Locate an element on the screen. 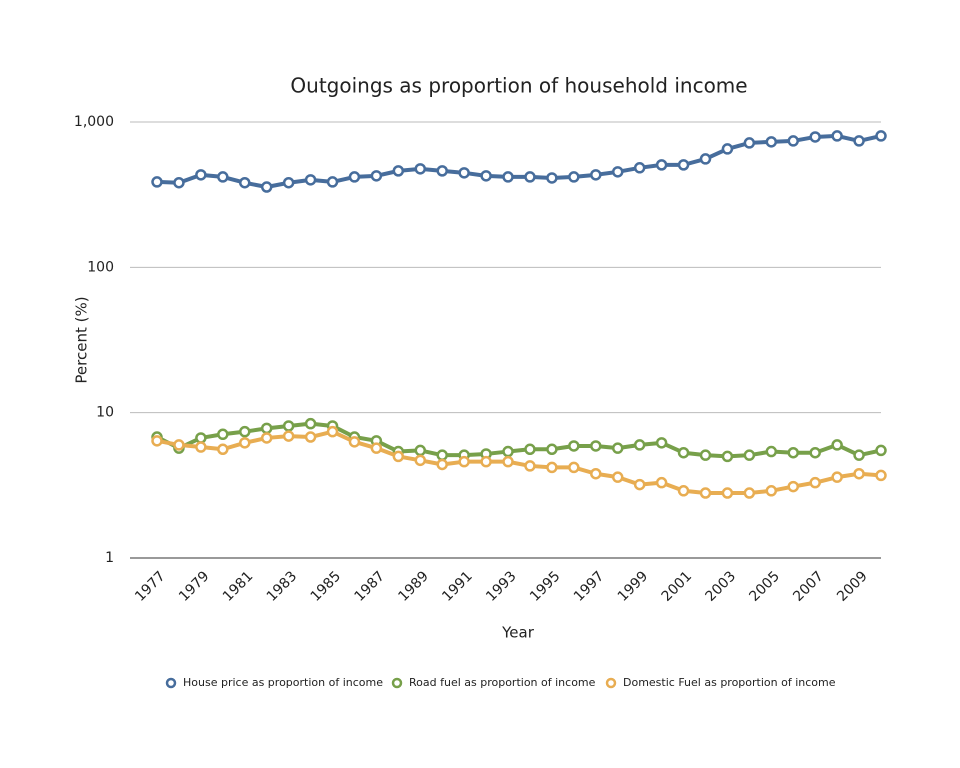 Image resolution: width=960 pixels, height=768 pixels. y-tick-label: 1,000 is located at coordinates (94, 122).